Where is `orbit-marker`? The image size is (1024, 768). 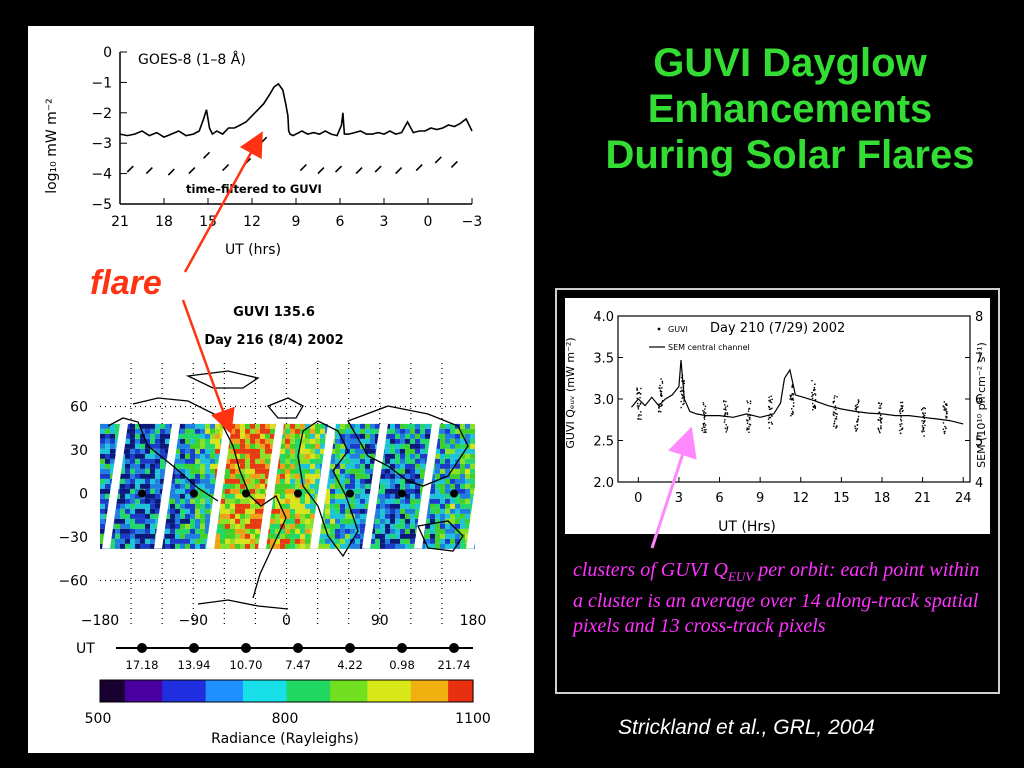 orbit-marker is located at coordinates (402, 493).